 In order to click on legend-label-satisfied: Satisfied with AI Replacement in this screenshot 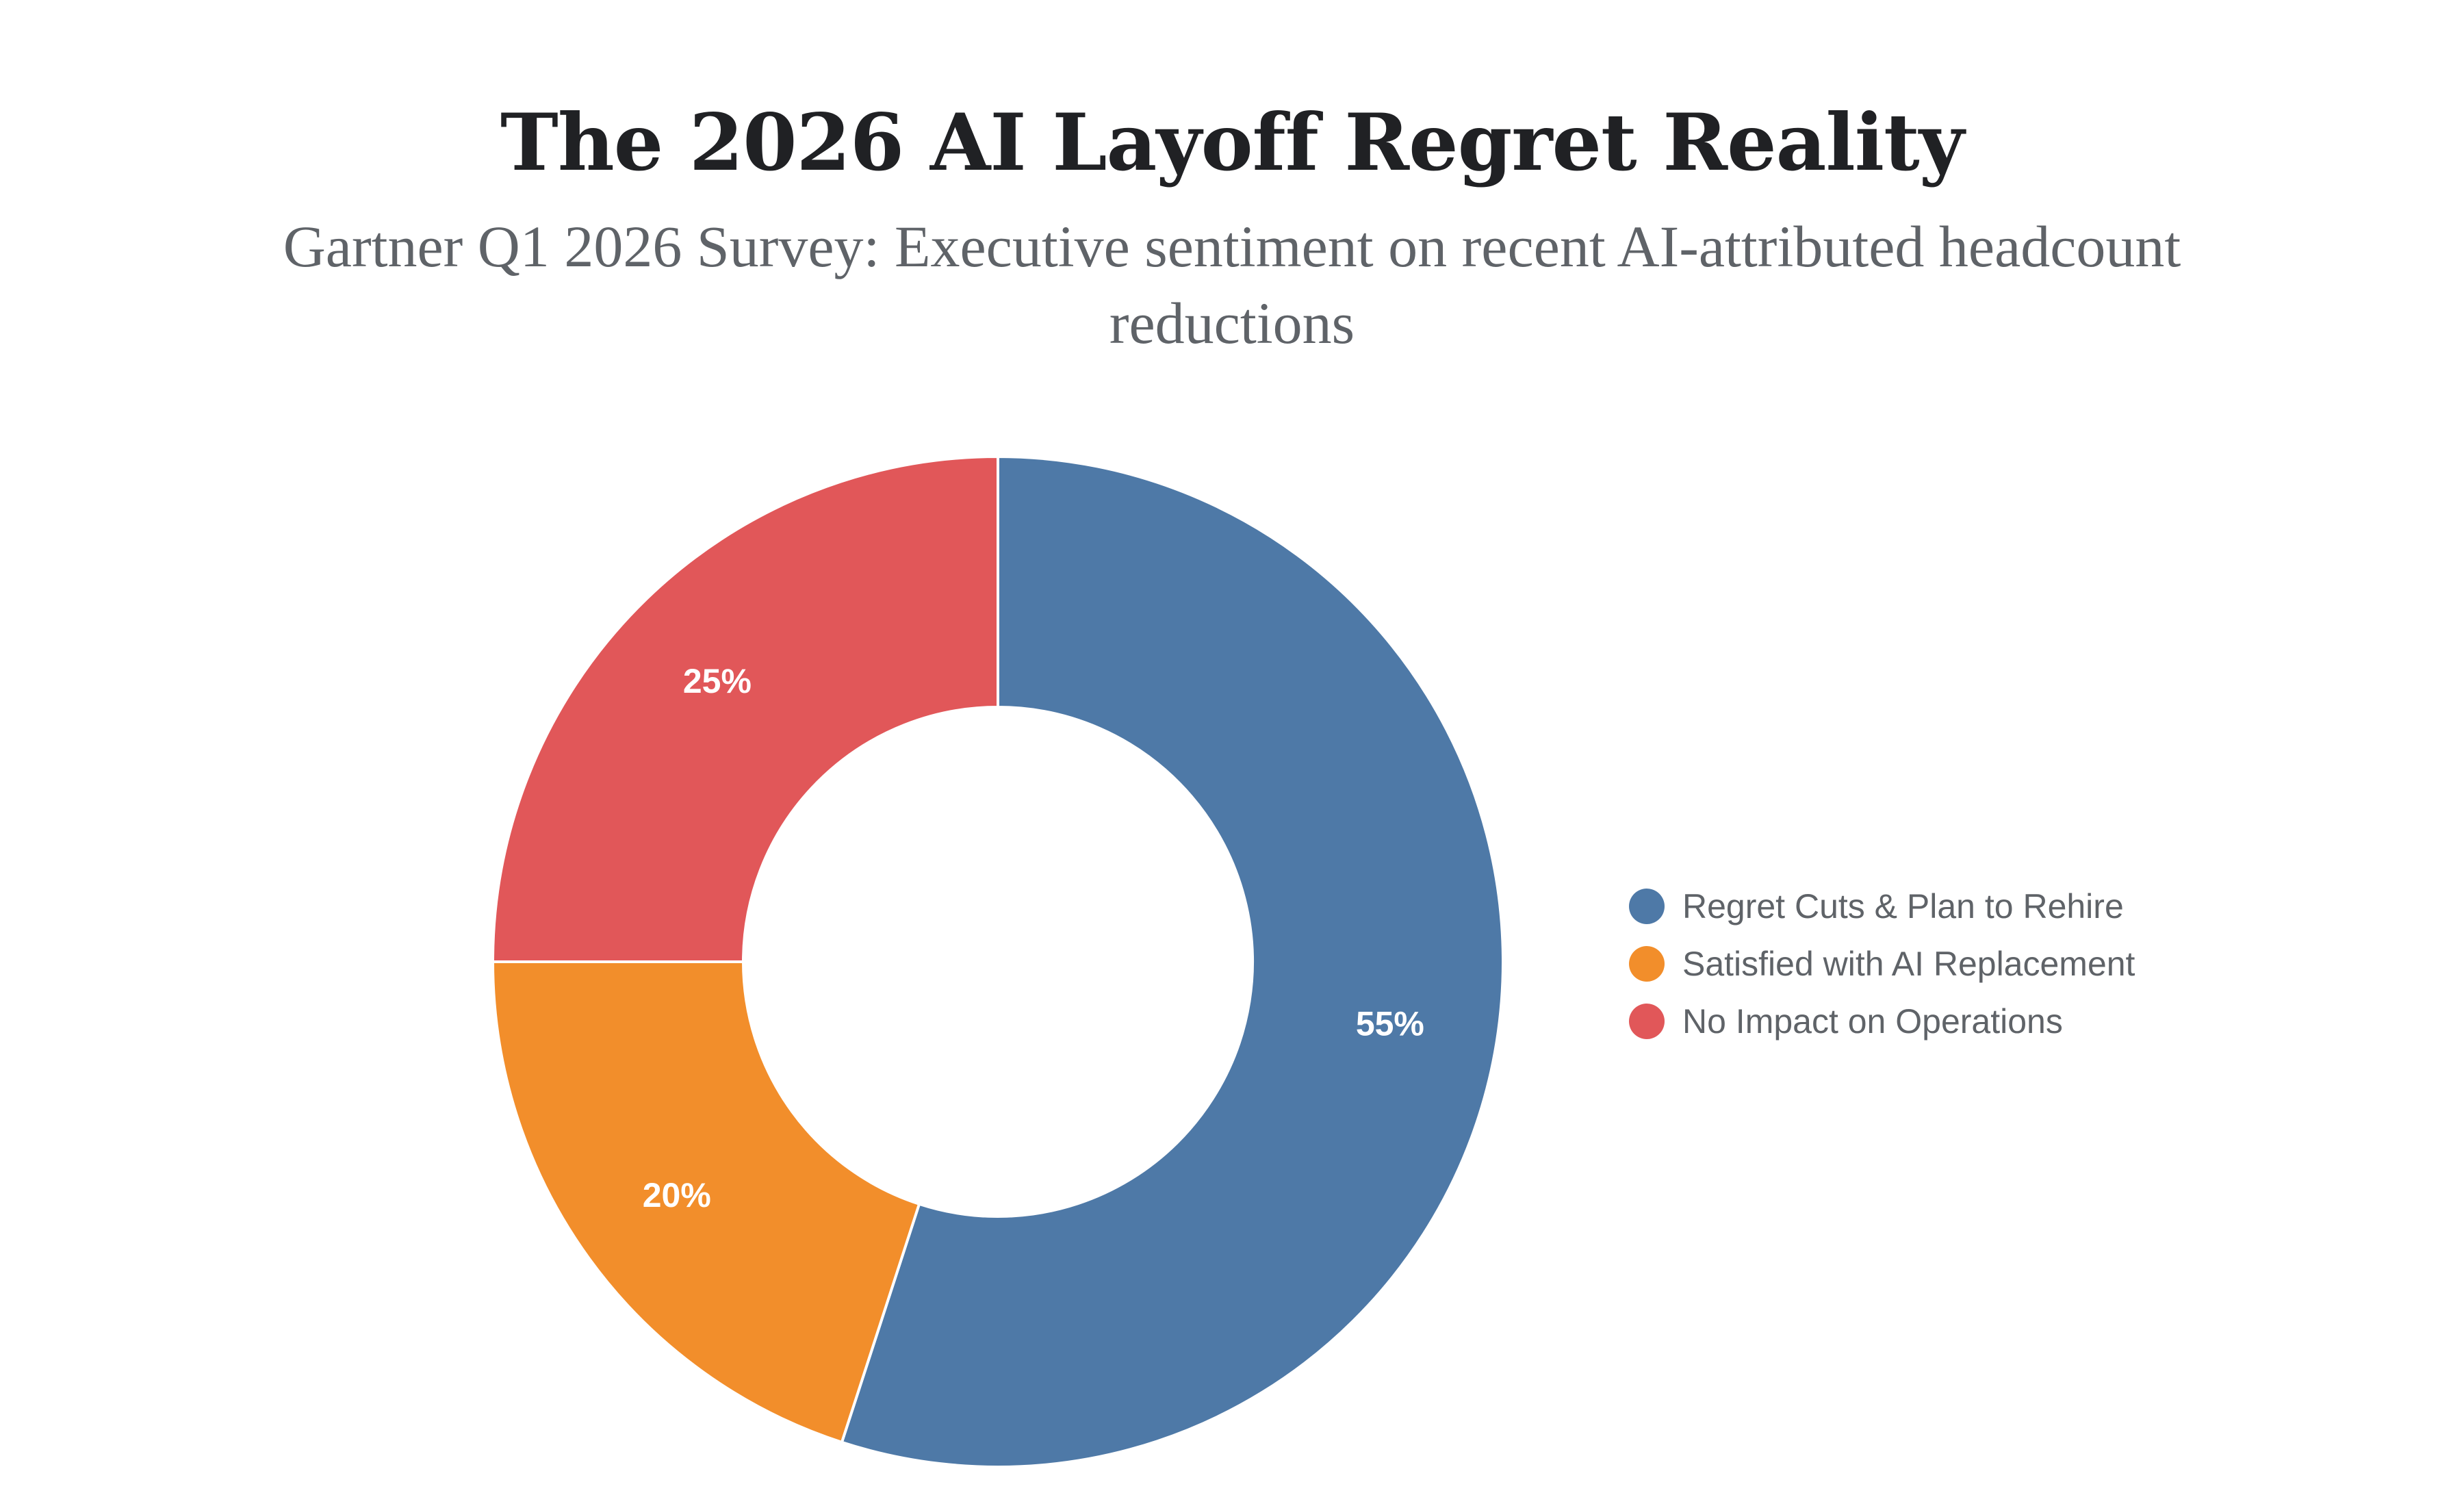, I will do `click(1908, 964)`.